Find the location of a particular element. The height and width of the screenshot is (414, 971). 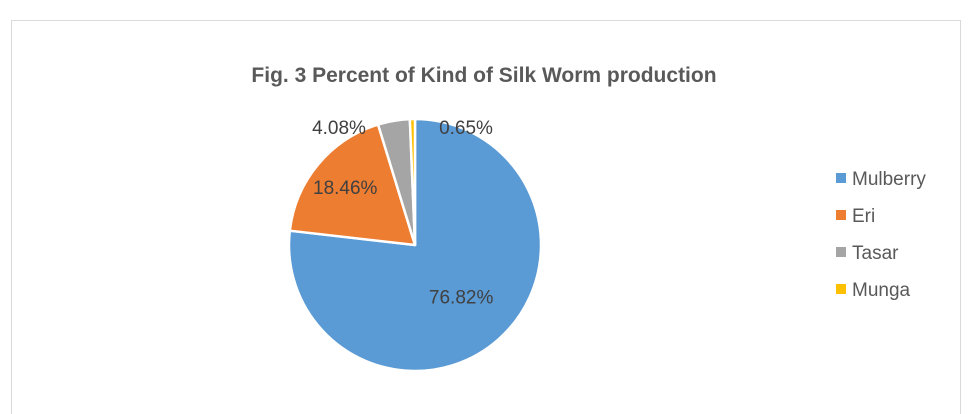

data-label-tasar: 4.08% is located at coordinates (339, 128).